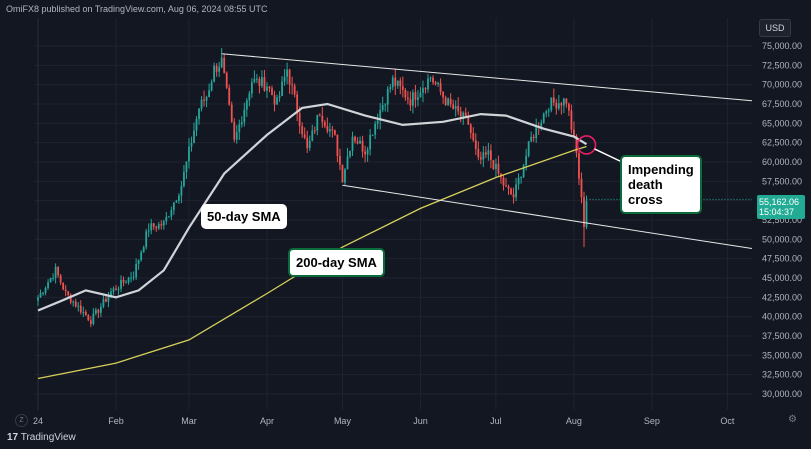 The image size is (811, 449). What do you see at coordinates (792, 419) in the screenshot?
I see `gear-icon: ⚙` at bounding box center [792, 419].